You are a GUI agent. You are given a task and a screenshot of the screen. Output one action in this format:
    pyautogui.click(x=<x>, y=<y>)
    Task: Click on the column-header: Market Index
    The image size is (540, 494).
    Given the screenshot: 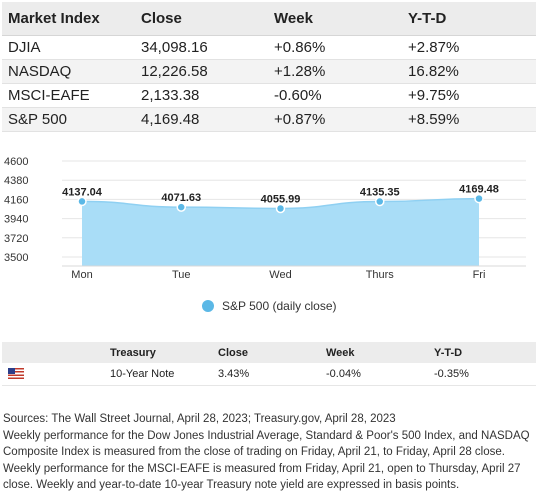 What is the action you would take?
    pyautogui.click(x=68, y=19)
    